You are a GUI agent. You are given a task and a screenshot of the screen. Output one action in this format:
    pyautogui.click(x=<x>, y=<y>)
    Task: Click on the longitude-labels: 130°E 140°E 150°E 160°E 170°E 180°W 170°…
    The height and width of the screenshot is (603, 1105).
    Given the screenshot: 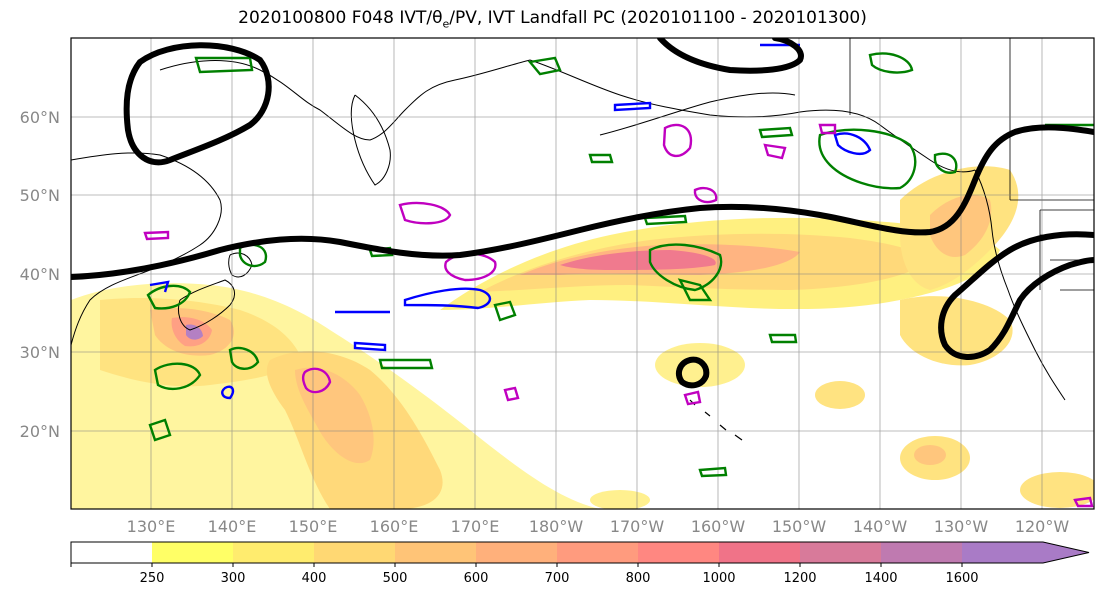 What is the action you would take?
    pyautogui.click(x=598, y=526)
    